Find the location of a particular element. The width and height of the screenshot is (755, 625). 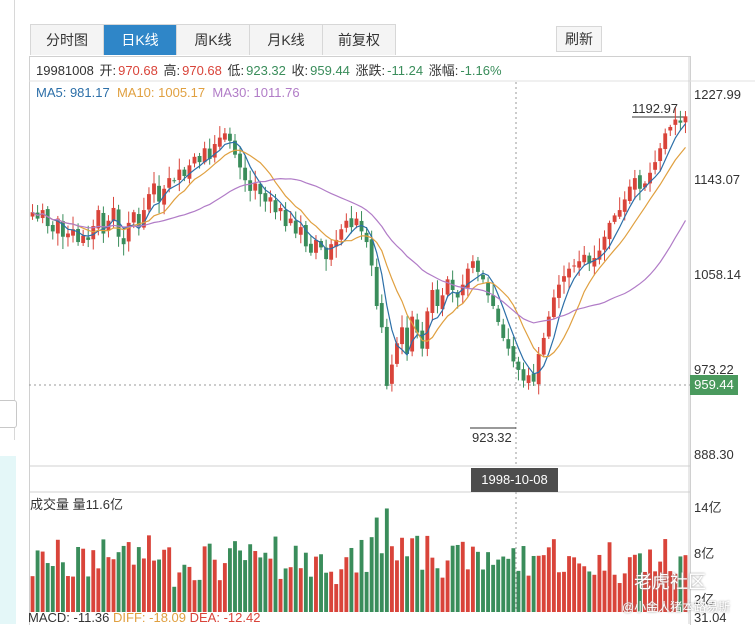

price-axis-label: 1143.07 is located at coordinates (717, 179).